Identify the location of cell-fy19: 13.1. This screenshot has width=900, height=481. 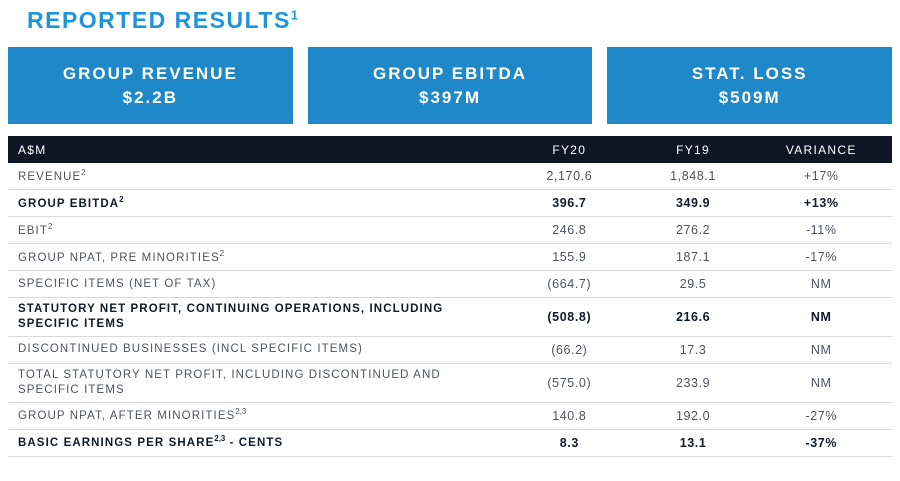
(693, 442).